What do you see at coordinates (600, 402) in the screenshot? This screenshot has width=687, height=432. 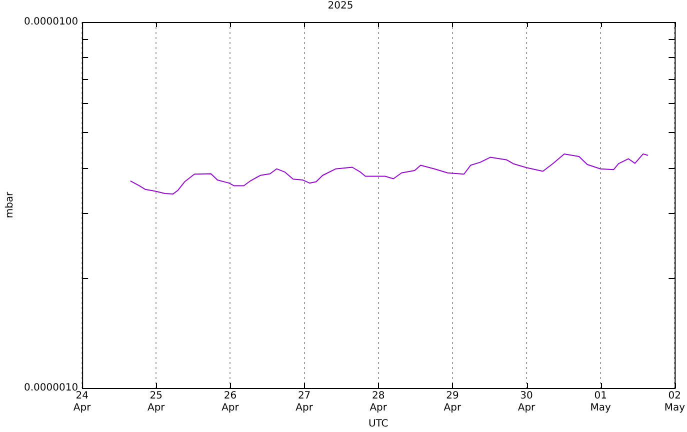 I see `x-tick-label: 01 May` at bounding box center [600, 402].